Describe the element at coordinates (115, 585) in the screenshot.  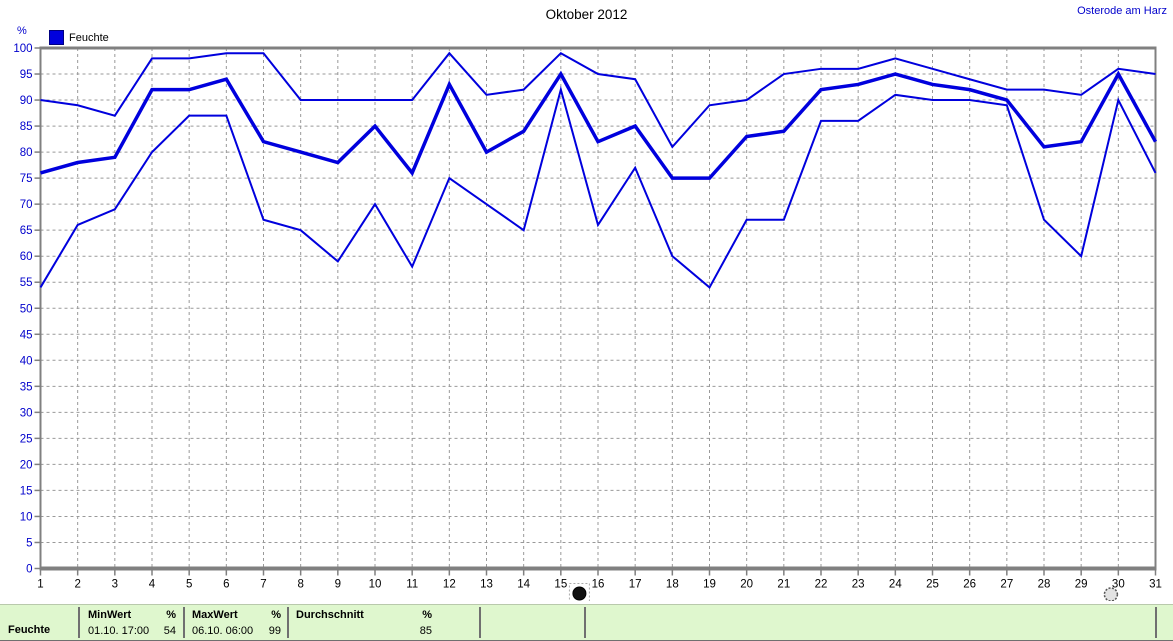
I see `x-tick-label: 3` at that location.